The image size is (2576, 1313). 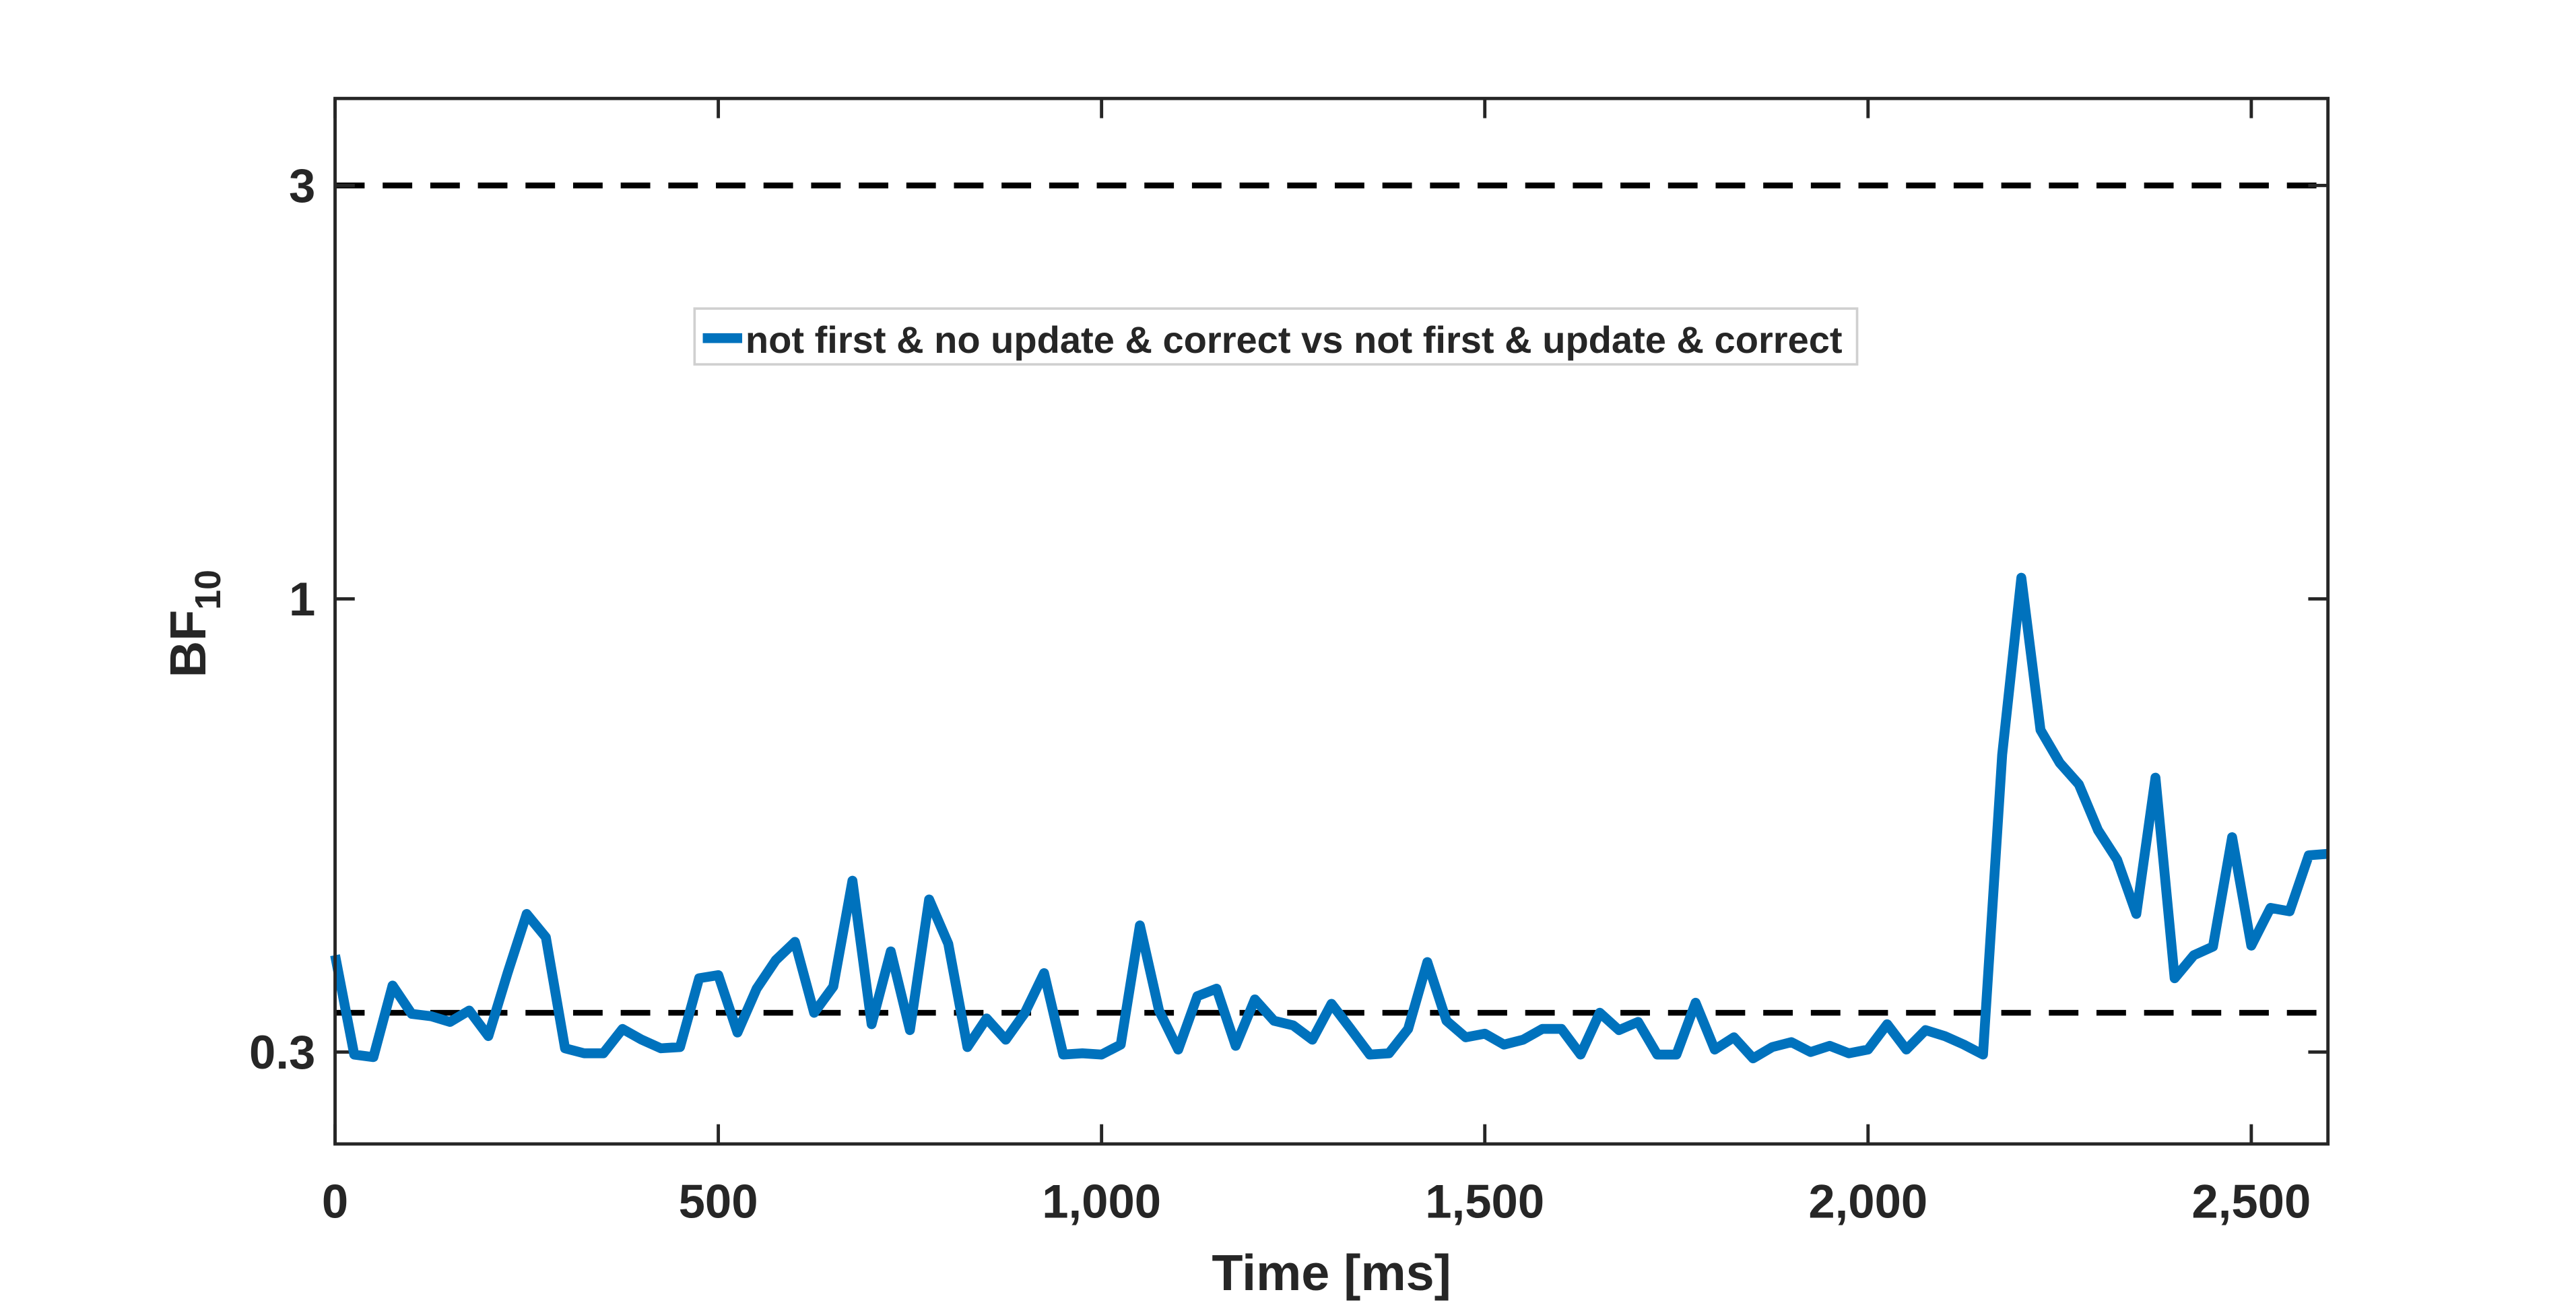 What do you see at coordinates (2251, 1201) in the screenshot?
I see `x-tick-label: 2,500` at bounding box center [2251, 1201].